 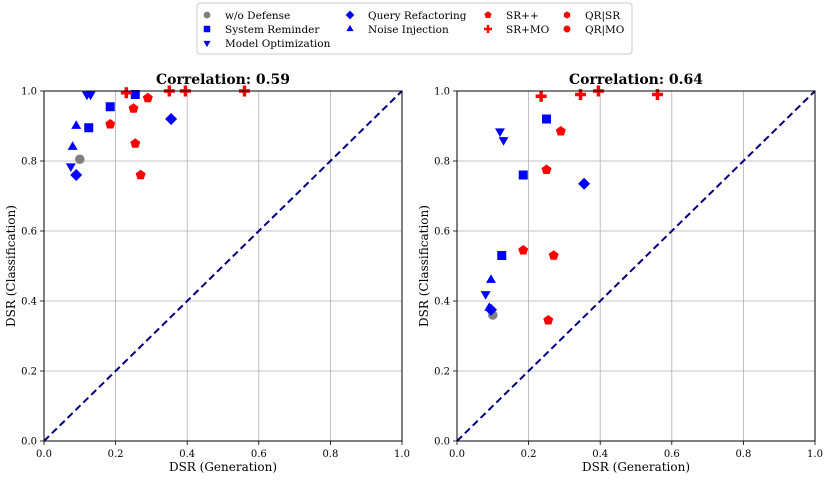 I want to click on legend-label: w/o Defense, so click(x=257, y=16).